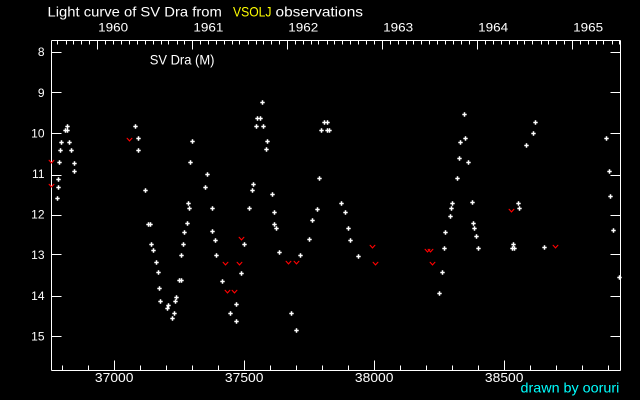 The width and height of the screenshot is (640, 400). Describe the element at coordinates (114, 378) in the screenshot. I see `svg-text: 37000` at that location.